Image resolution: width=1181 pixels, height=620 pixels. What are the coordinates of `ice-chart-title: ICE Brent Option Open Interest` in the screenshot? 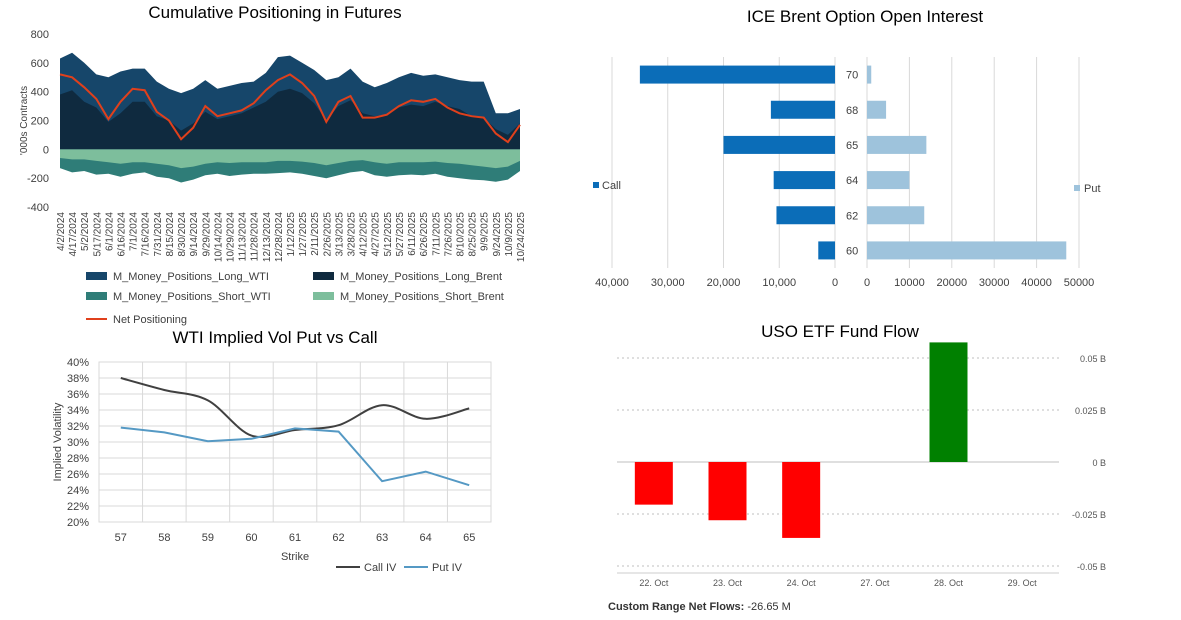 It's located at (865, 16).